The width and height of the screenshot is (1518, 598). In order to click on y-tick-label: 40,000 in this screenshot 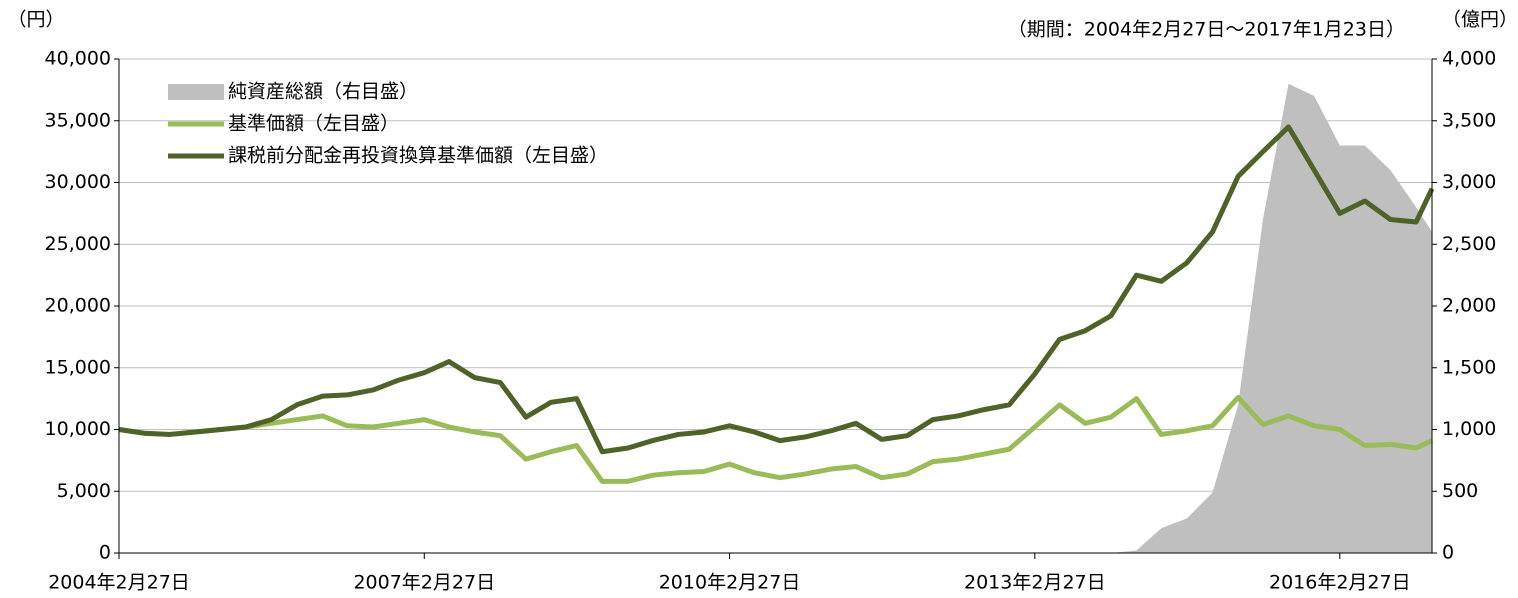, I will do `click(78, 59)`.